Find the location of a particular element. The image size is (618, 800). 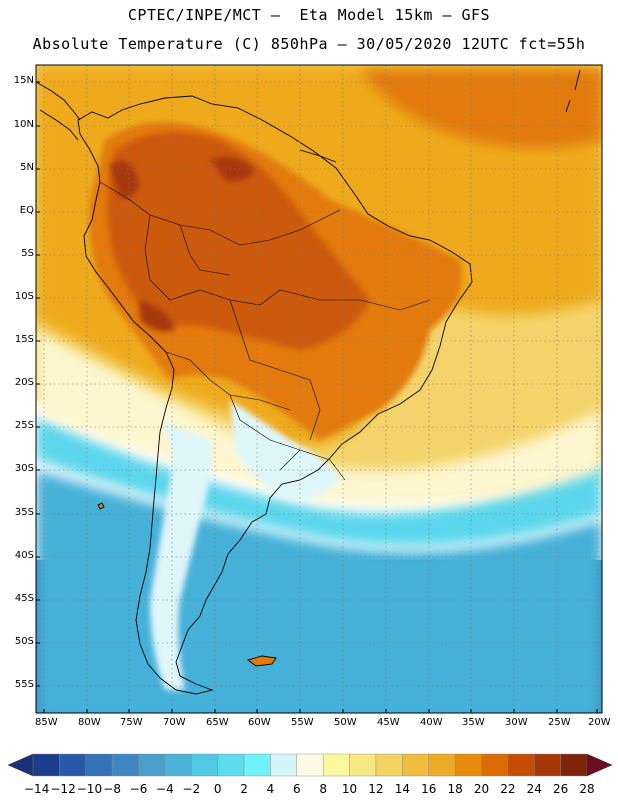

colorbar-label: −4 is located at coordinates (165, 789).